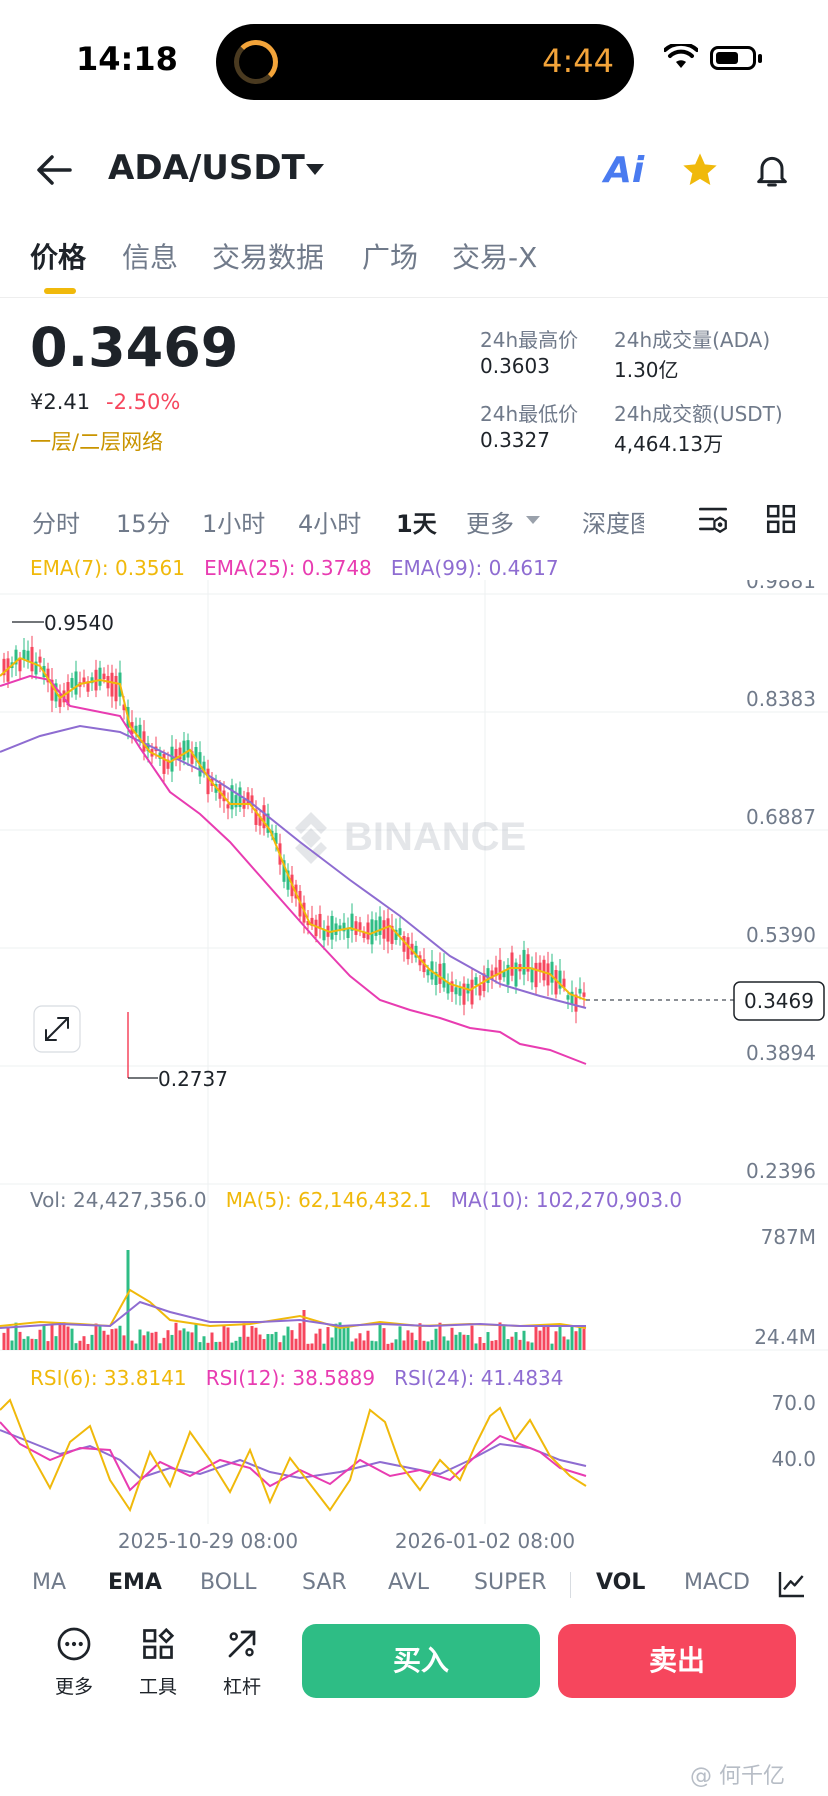  I want to click on indicator-avl: AVL, so click(408, 1582).